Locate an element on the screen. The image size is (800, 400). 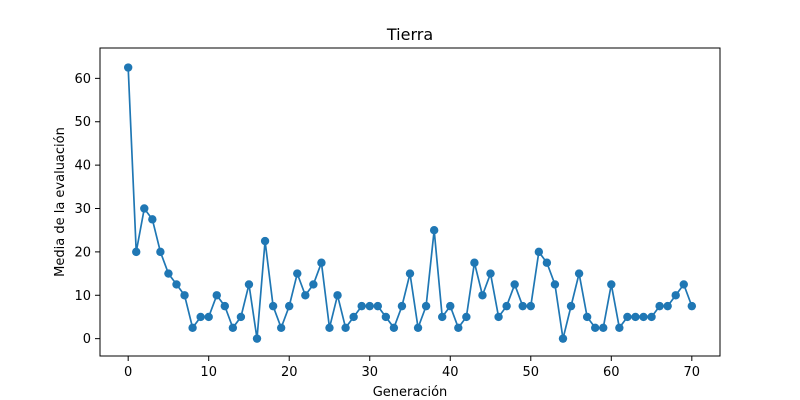
x-tick-label: 70 is located at coordinates (692, 372).